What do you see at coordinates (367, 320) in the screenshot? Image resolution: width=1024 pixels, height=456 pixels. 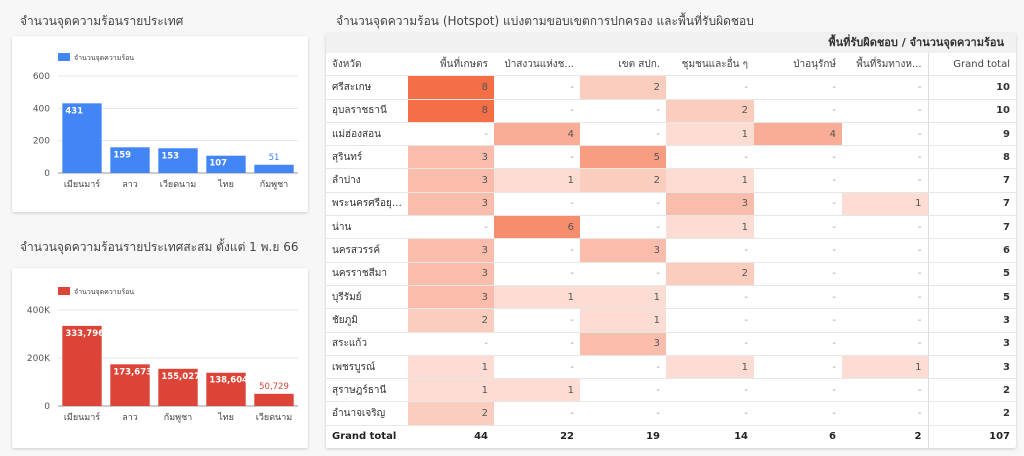 I see `province-cell: ชัยภูมิ` at bounding box center [367, 320].